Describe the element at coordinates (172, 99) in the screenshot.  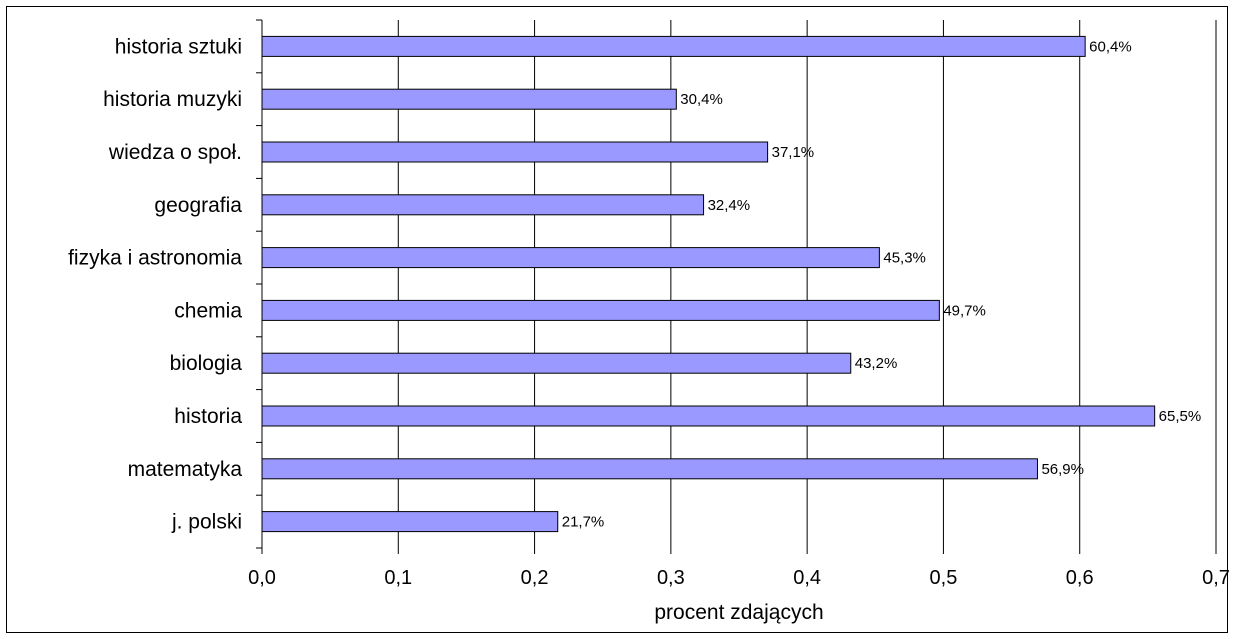
I see `category-label: historia muzyki` at that location.